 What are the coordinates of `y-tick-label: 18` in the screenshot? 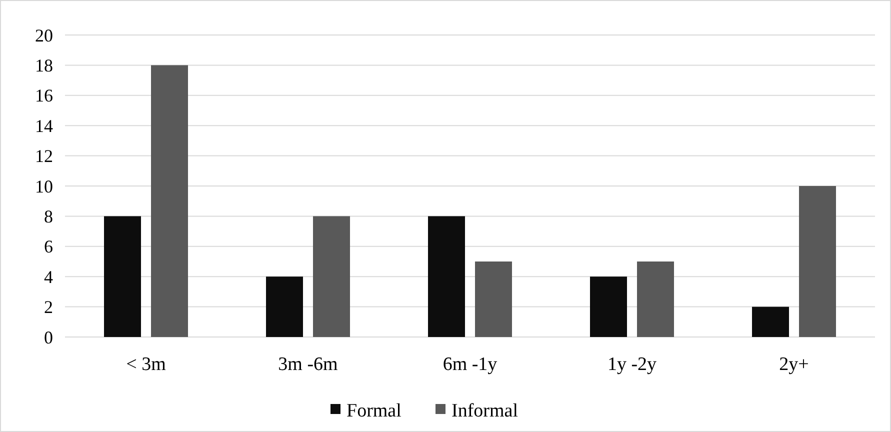 It's located at (44, 66).